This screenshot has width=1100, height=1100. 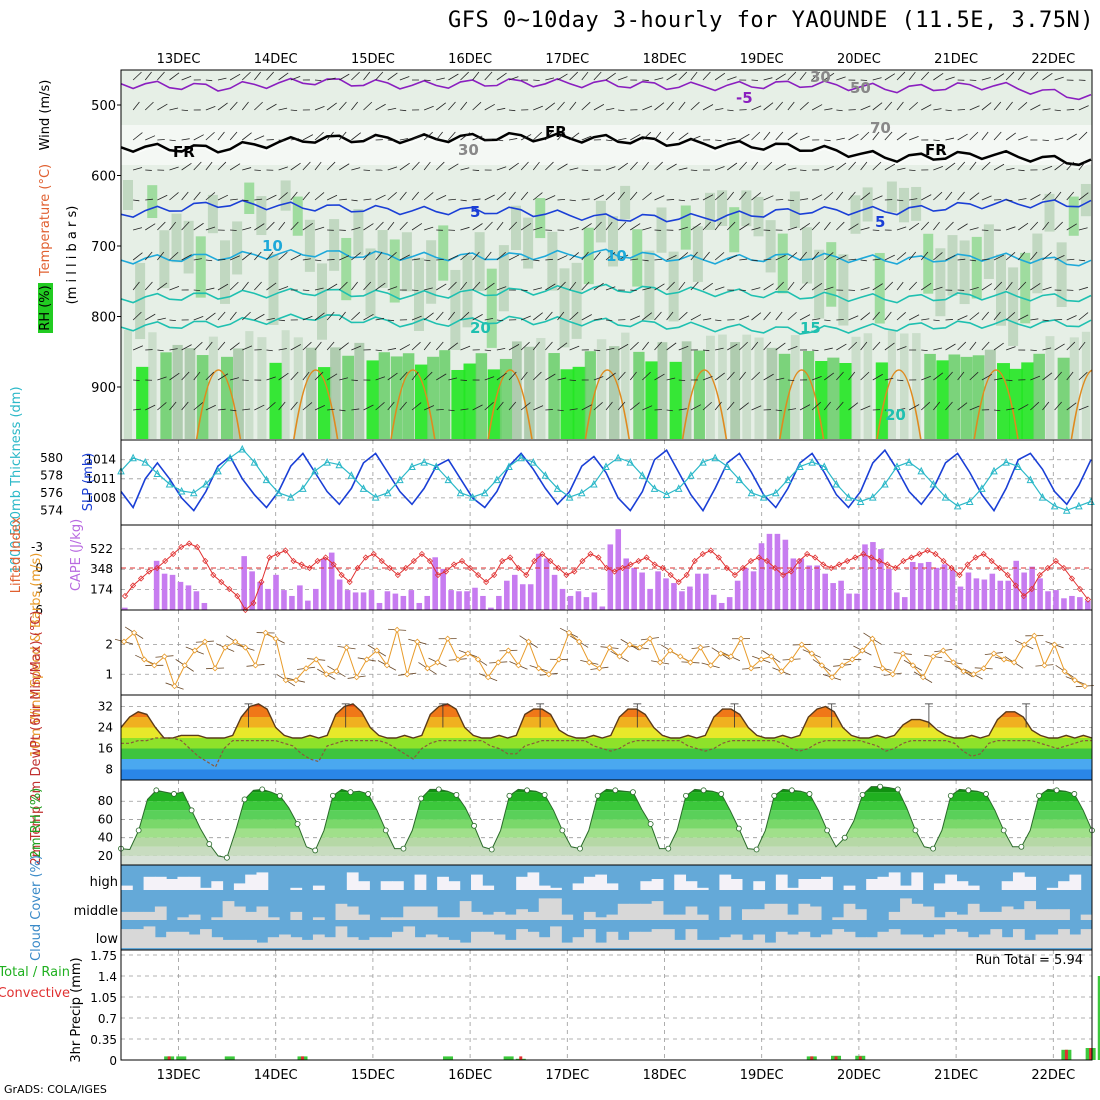 I want to click on warm-isotherm, so click(x=996, y=404).